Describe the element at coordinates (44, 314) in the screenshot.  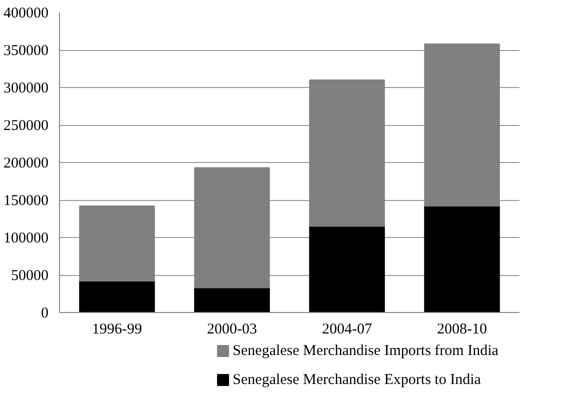
I see `y-tick-label: 0` at that location.